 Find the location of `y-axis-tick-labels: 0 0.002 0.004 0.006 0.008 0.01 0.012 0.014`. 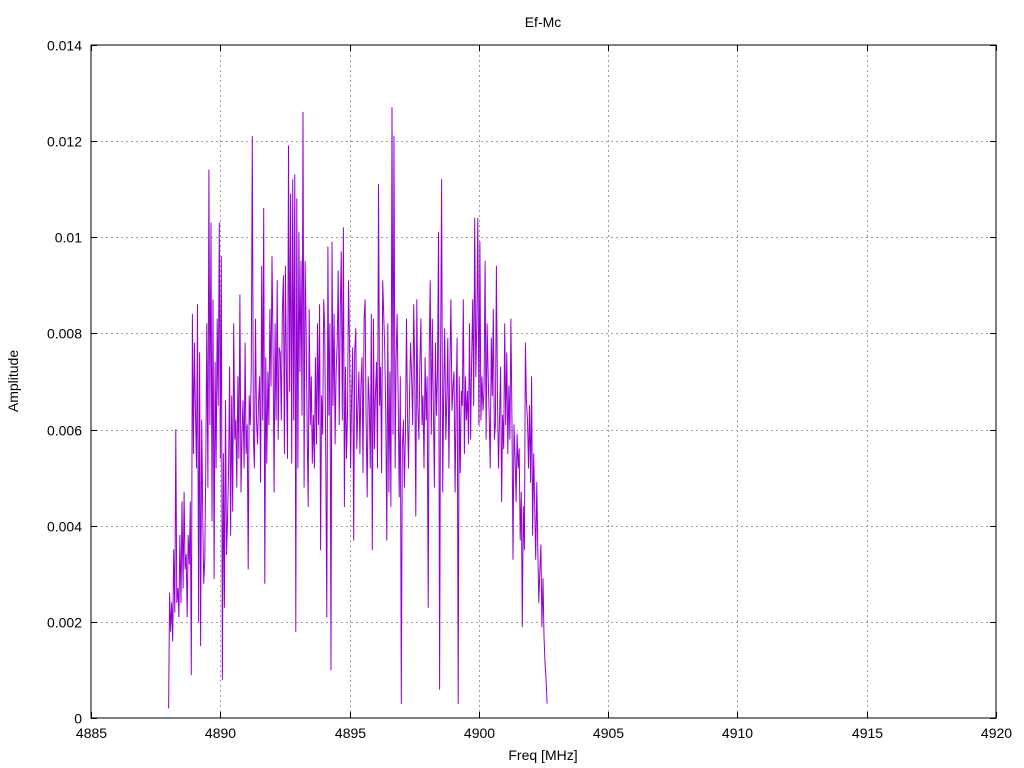

y-axis-tick-labels: 0 0.002 0.004 0.006 0.008 0.01 0.012 0.014 is located at coordinates (64, 382).